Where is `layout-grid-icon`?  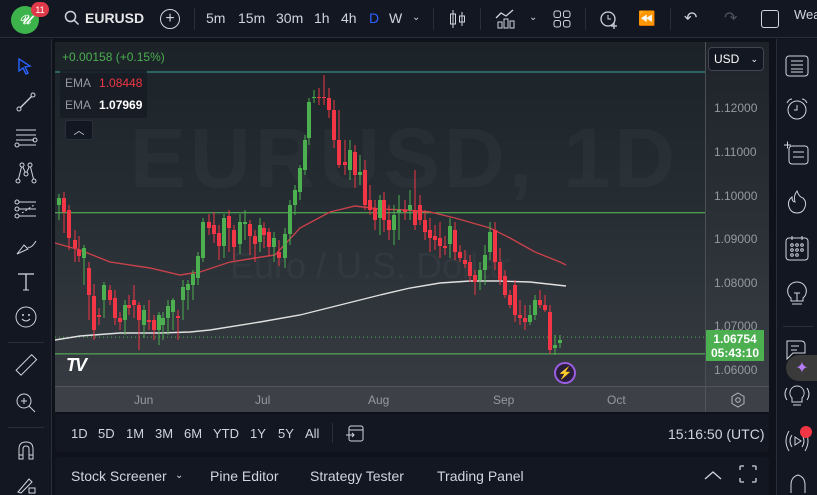 layout-grid-icon is located at coordinates (562, 19).